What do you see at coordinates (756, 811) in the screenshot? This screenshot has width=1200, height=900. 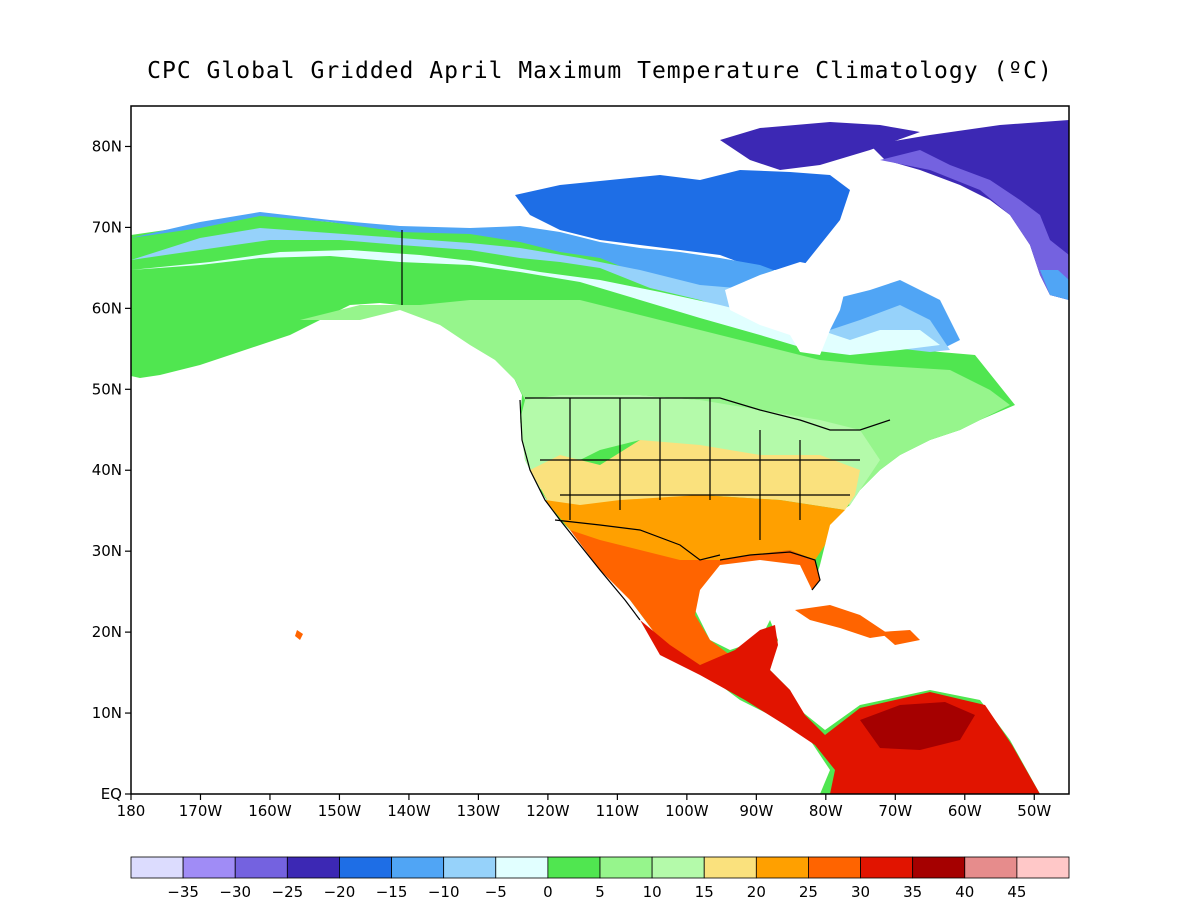 I see `lon-tick-label: 90W` at bounding box center [756, 811].